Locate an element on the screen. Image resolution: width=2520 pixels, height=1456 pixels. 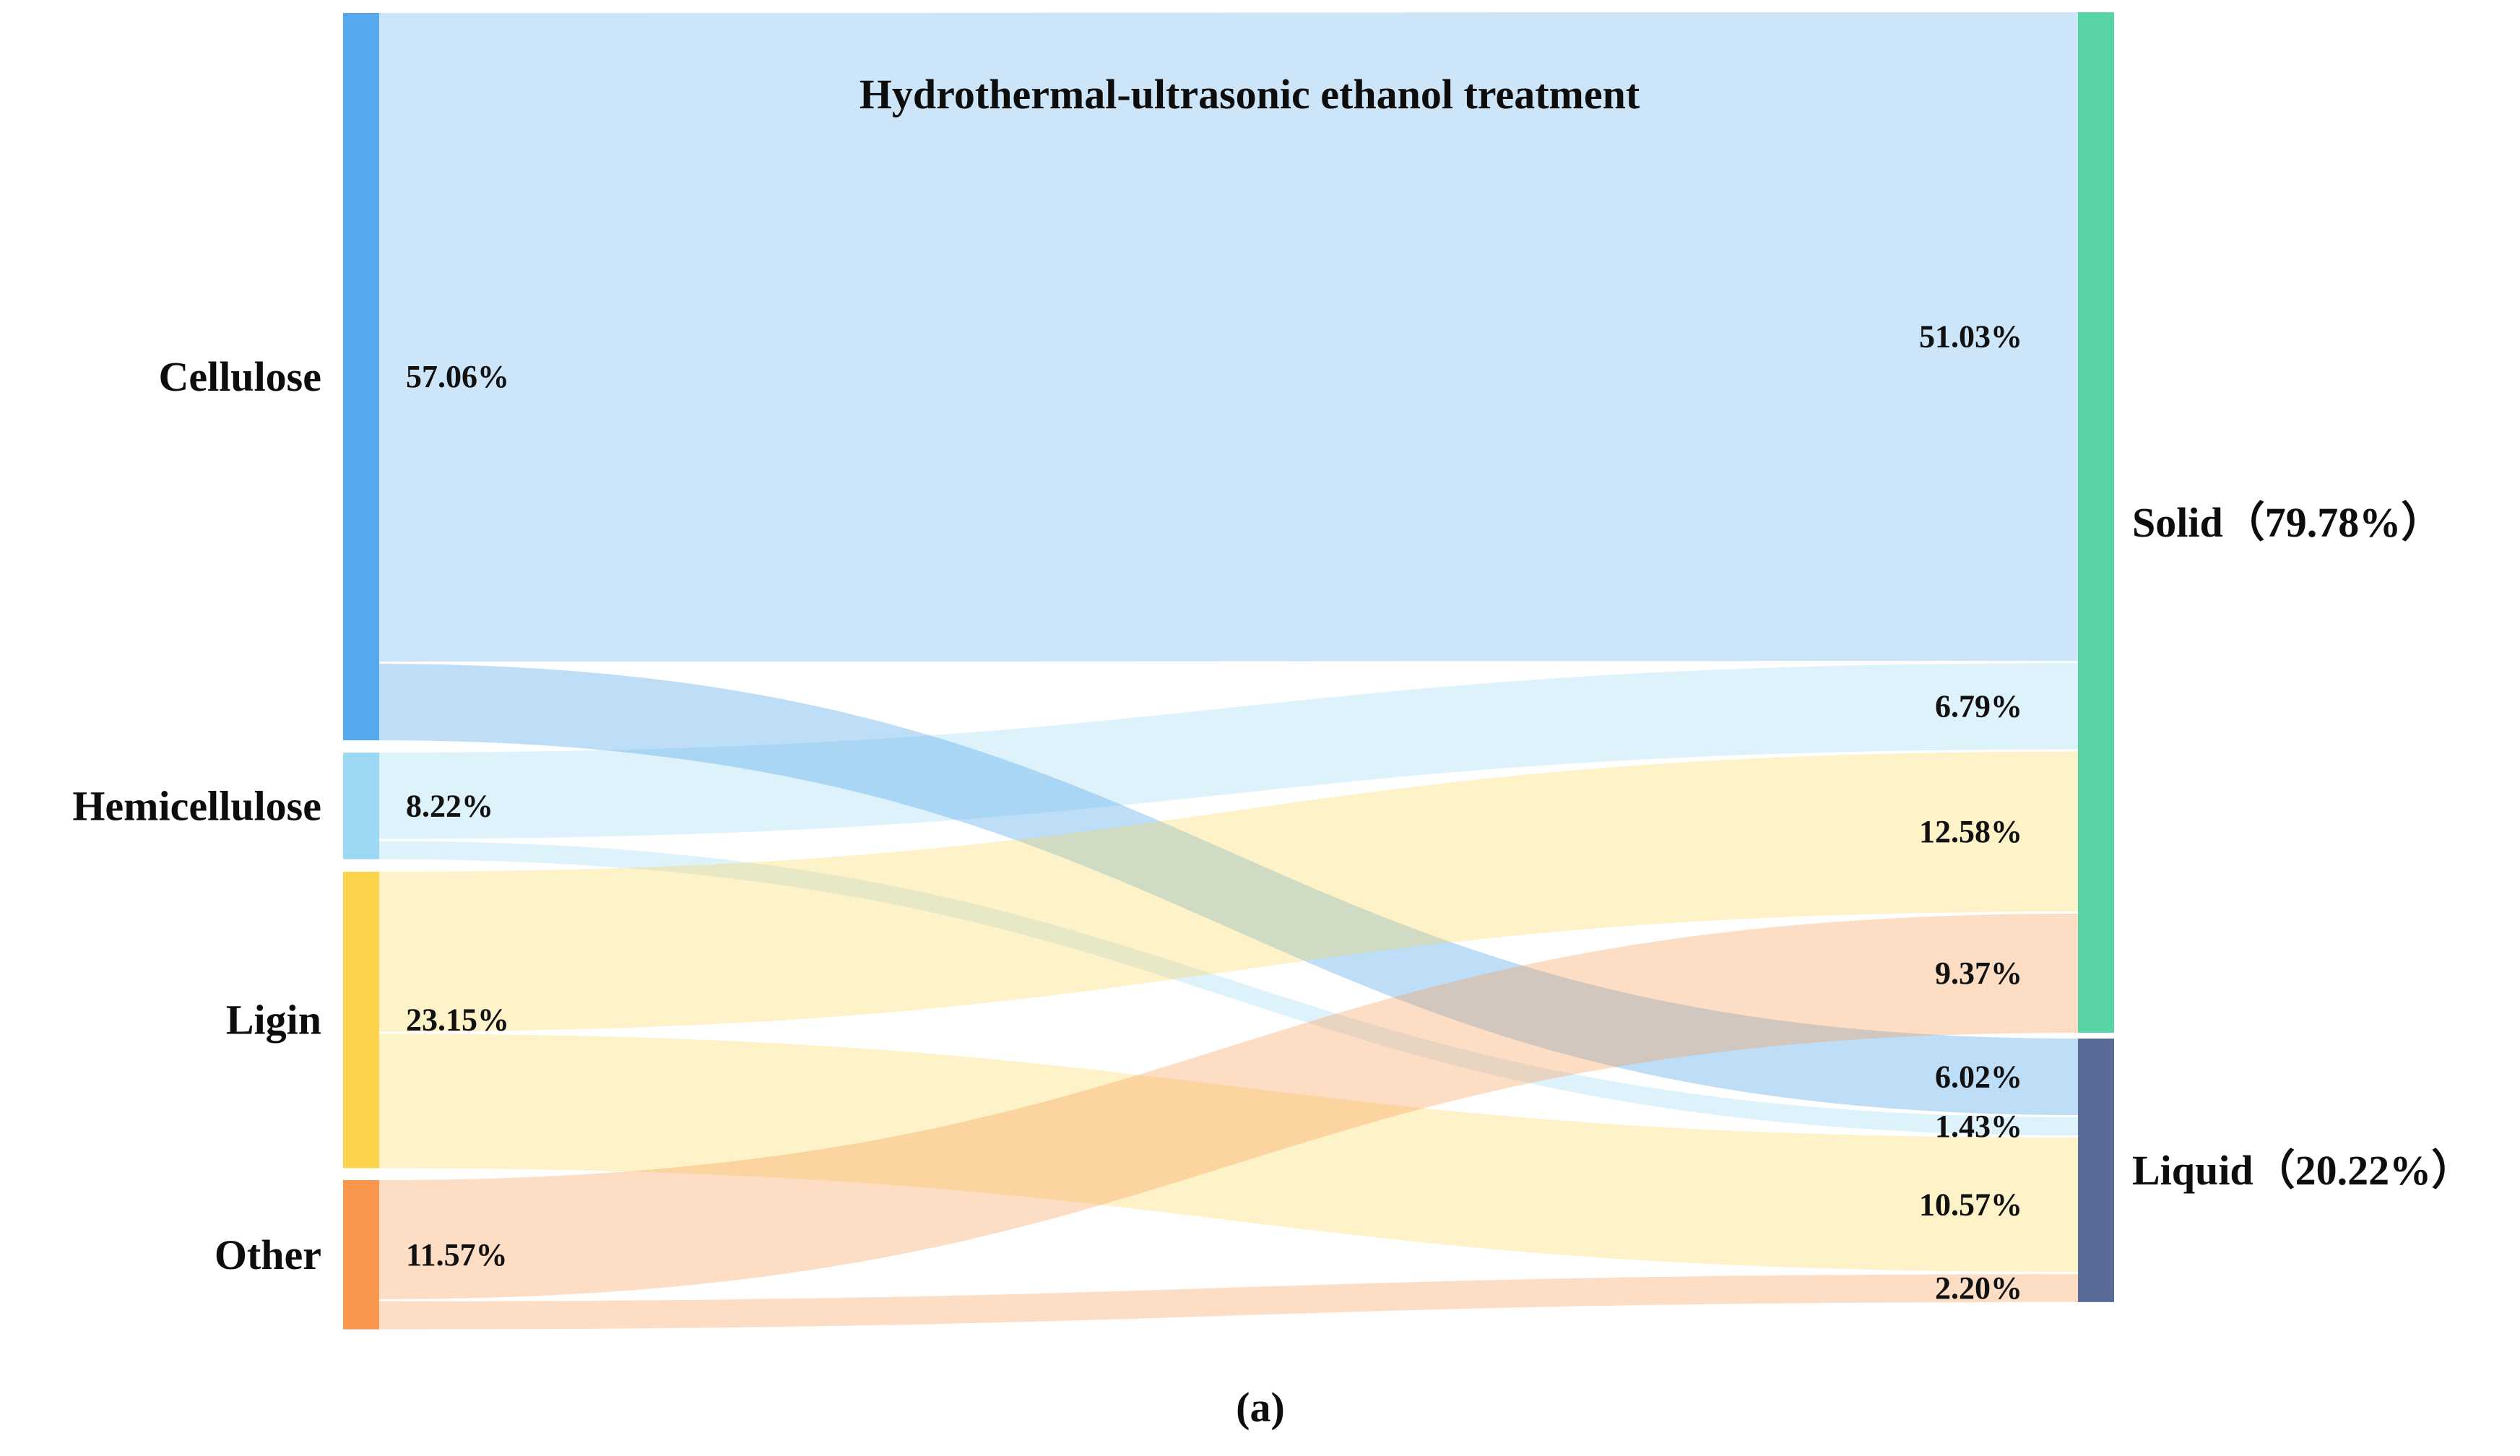
node-total-label-hemicellulose: 8.22% is located at coordinates (449, 805).